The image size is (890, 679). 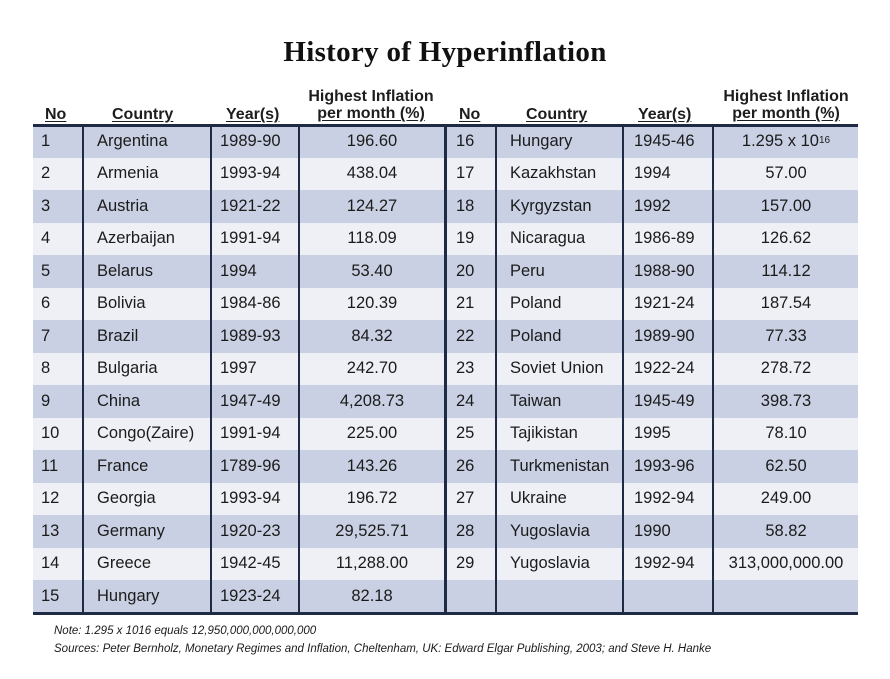 I want to click on cell-no: 21, so click(x=465, y=303).